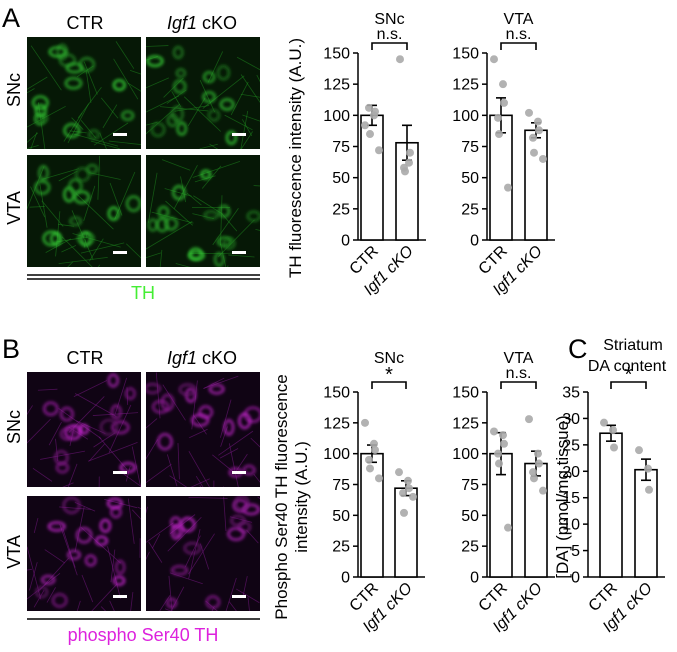  Describe the element at coordinates (281, 496) in the screenshot. I see `panel-b-ylabel-line1: Phospho Ser40 TH fluorescence` at that location.